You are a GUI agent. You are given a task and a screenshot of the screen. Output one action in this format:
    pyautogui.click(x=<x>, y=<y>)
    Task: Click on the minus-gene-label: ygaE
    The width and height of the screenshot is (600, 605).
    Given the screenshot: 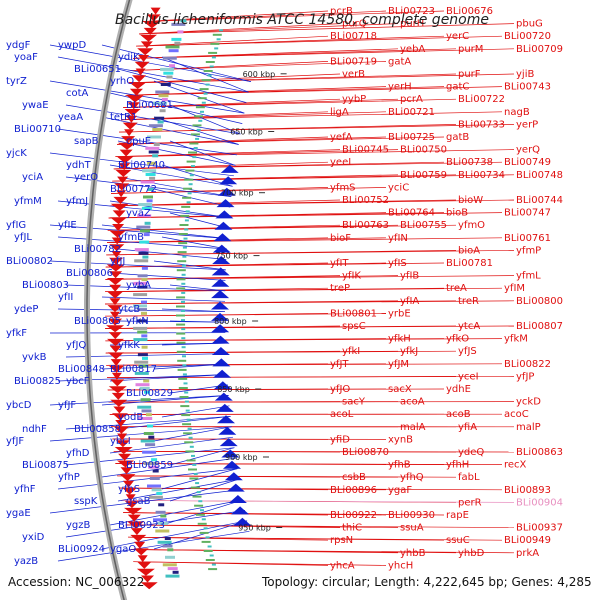 What is the action you would take?
    pyautogui.click(x=18, y=513)
    